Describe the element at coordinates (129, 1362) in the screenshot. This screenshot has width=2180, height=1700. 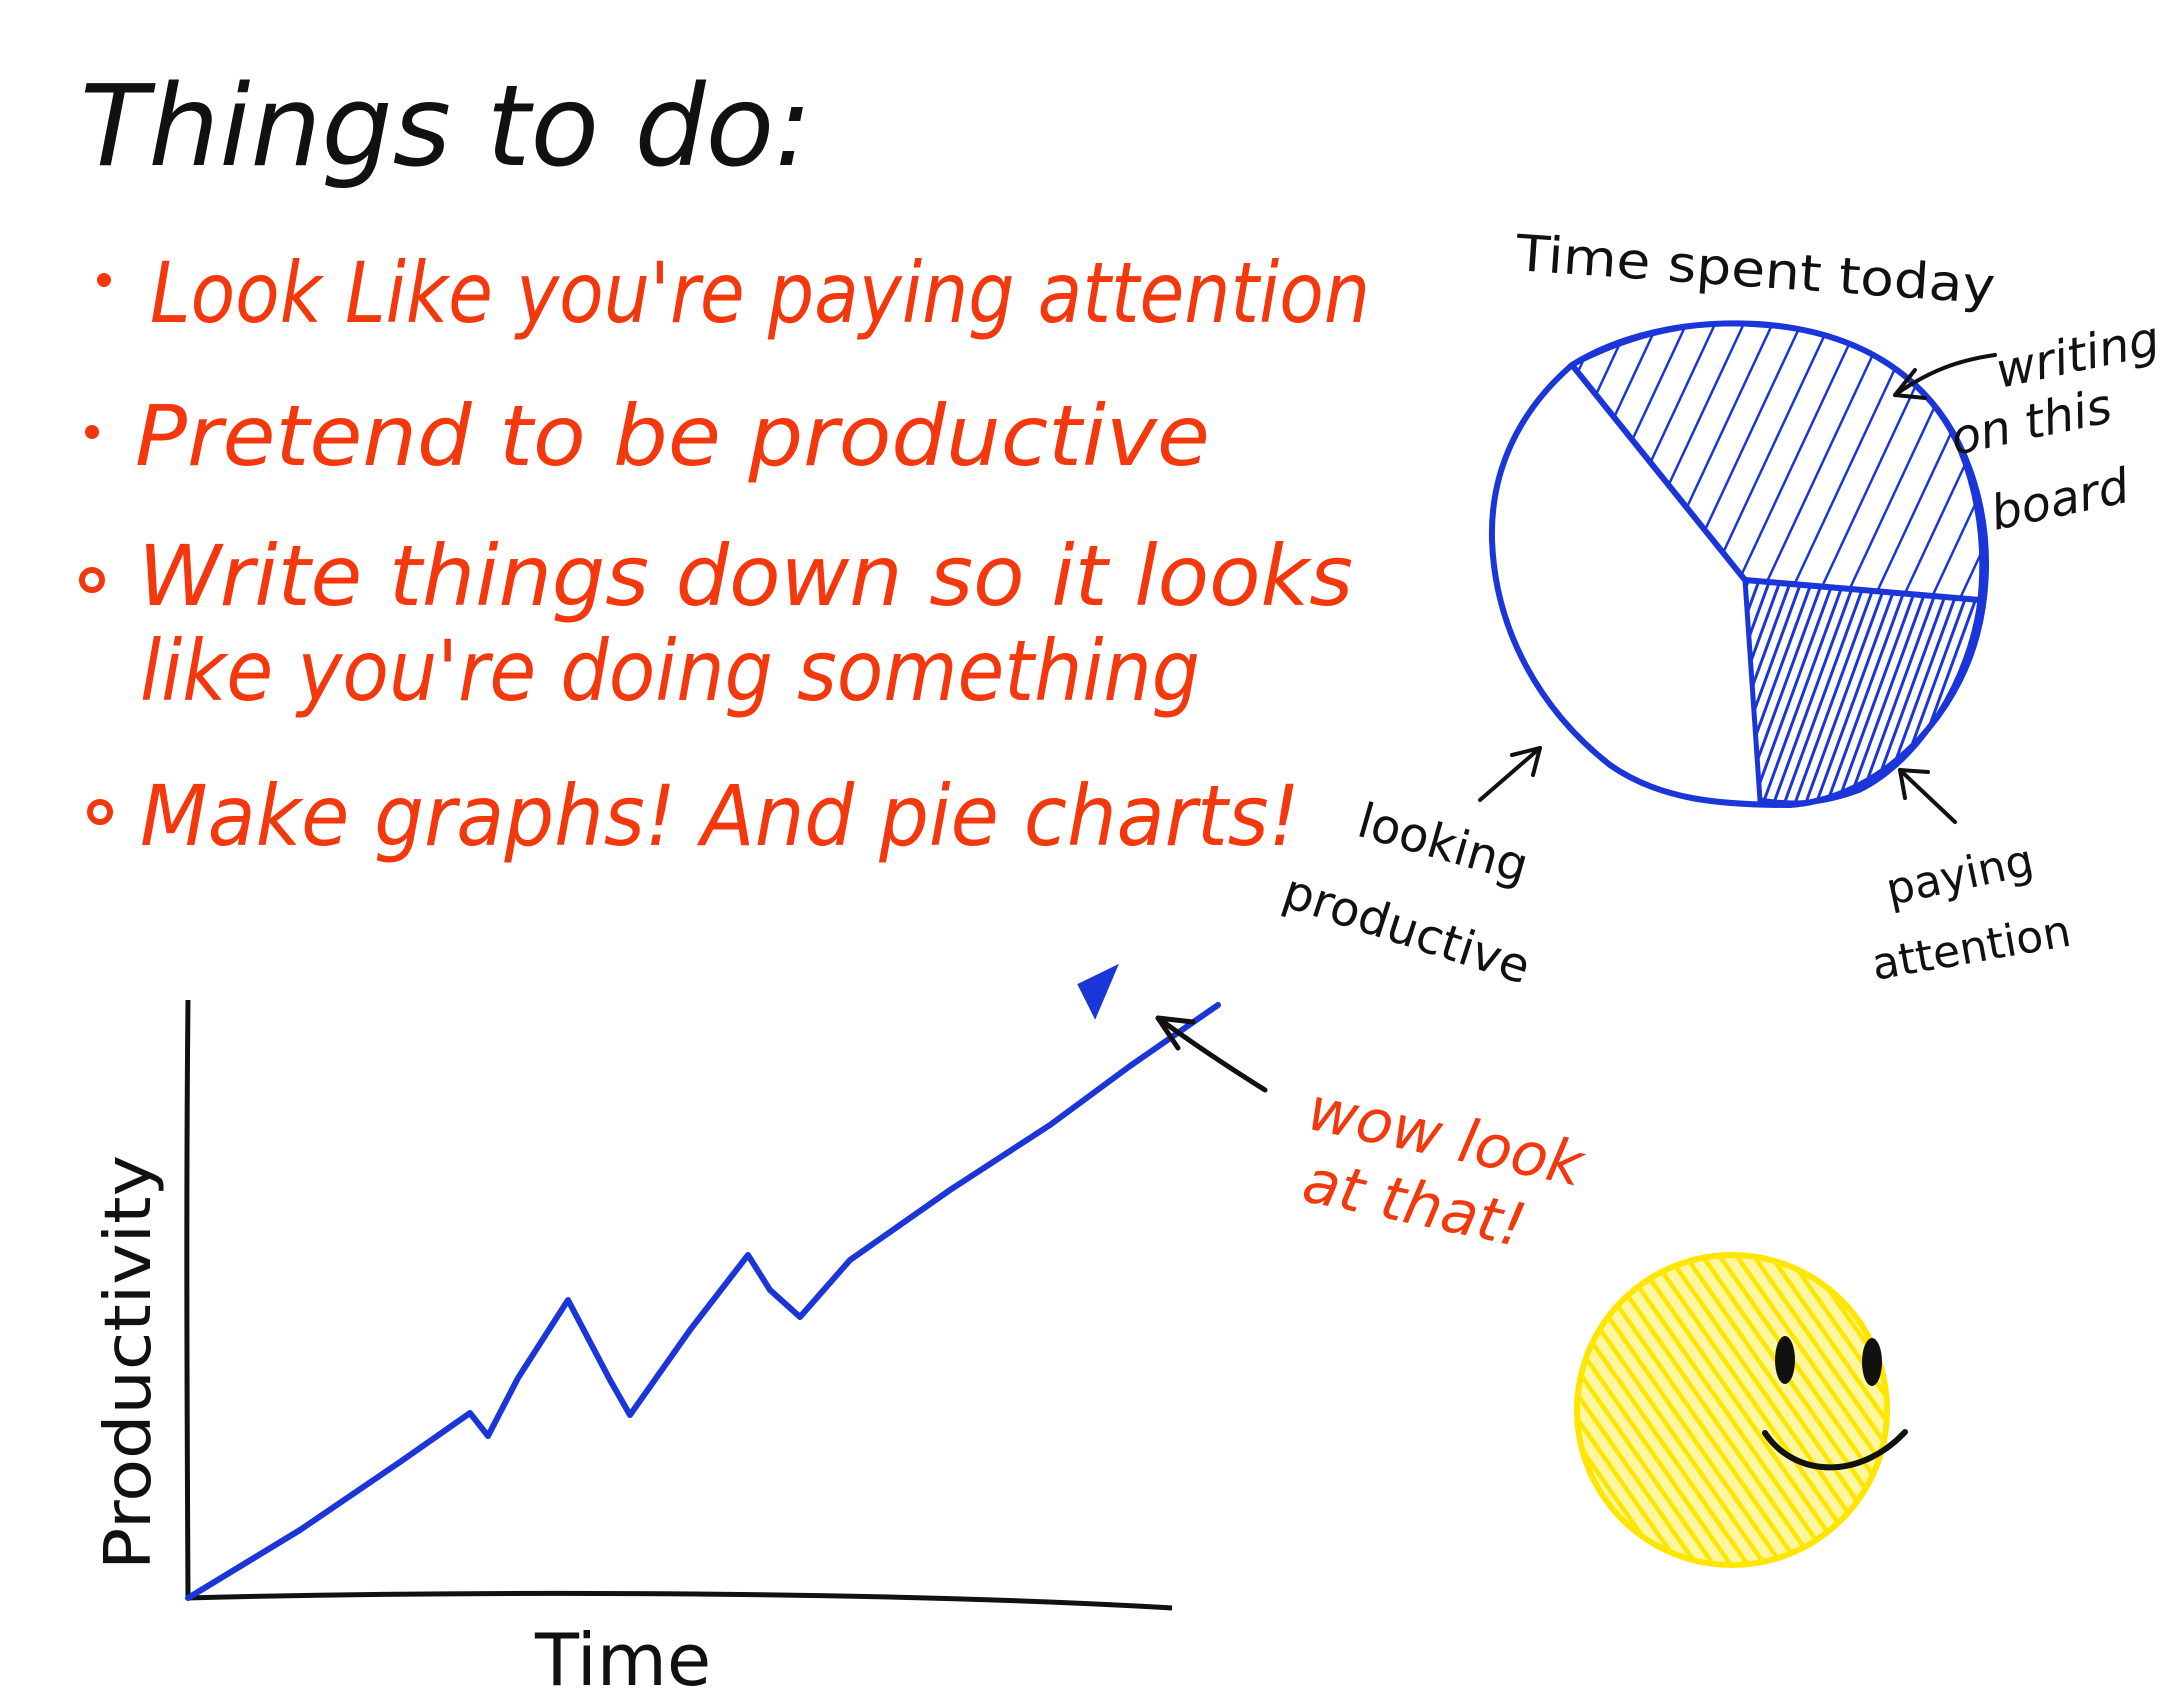
I see `y-axis-label: Productivity` at that location.